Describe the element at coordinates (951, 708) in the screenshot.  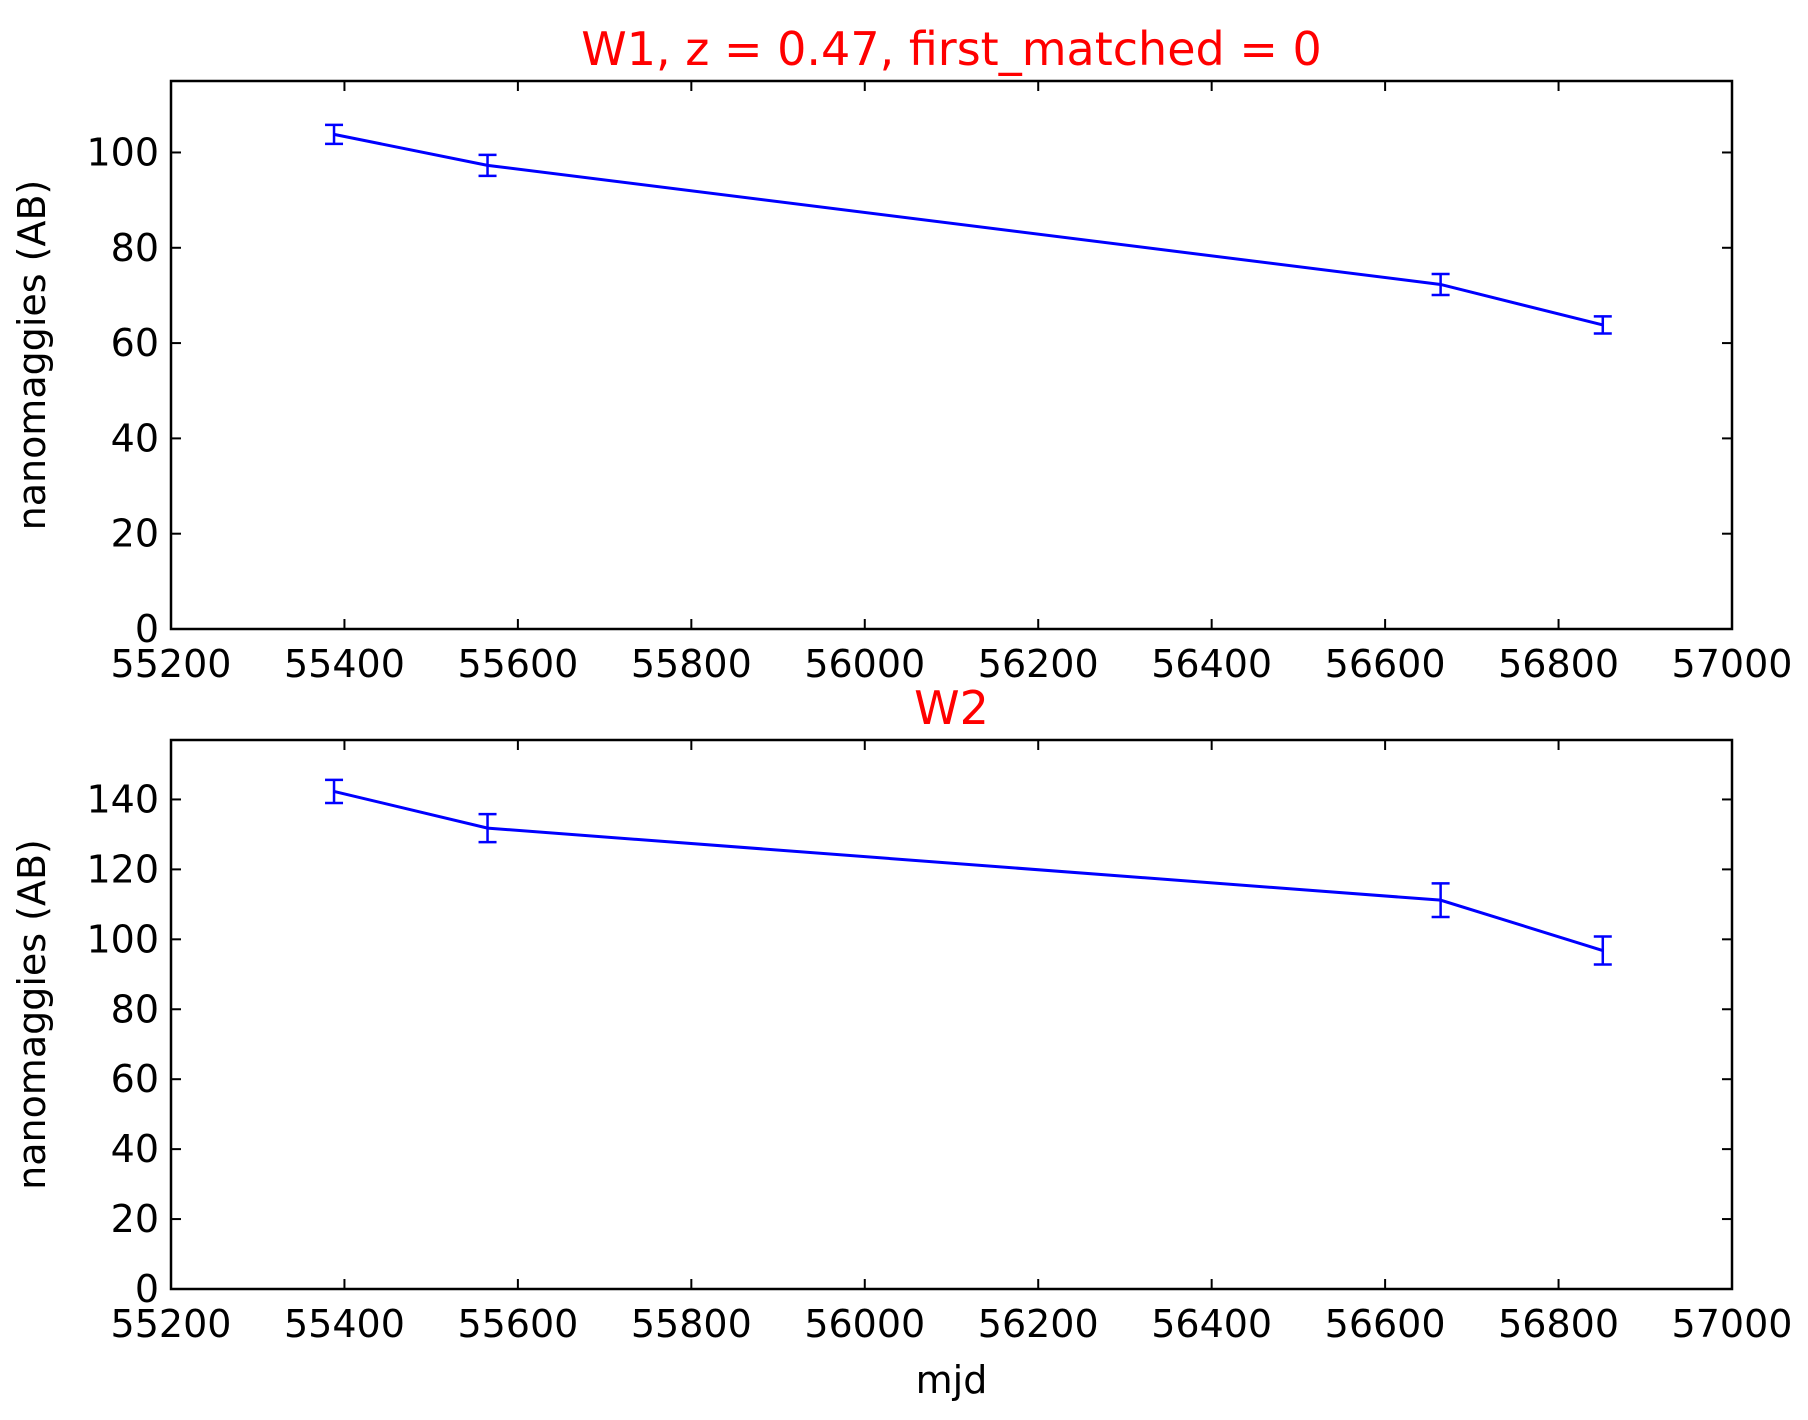
I see `w2-chart-title: W2` at that location.